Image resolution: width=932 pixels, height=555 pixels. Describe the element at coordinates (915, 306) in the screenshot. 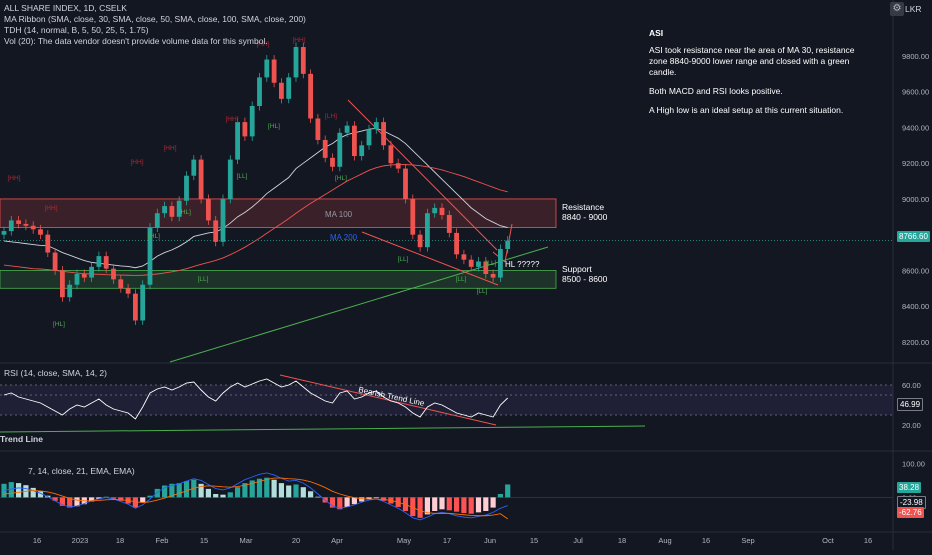

I see `price-tick-label: 8400.00` at that location.